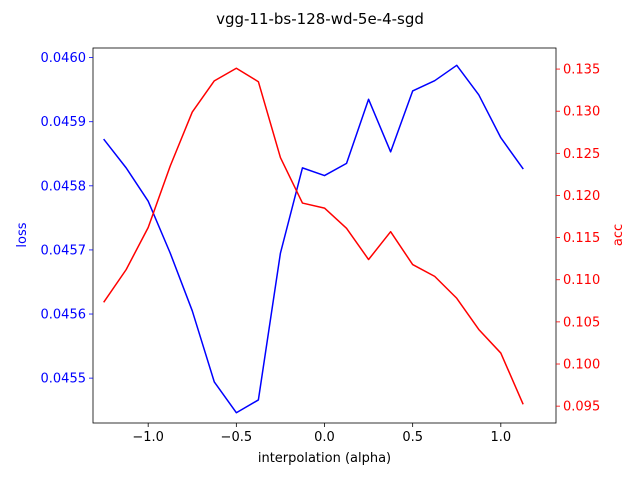  I want to click on left-tick-label: 0.0459, so click(64, 122).